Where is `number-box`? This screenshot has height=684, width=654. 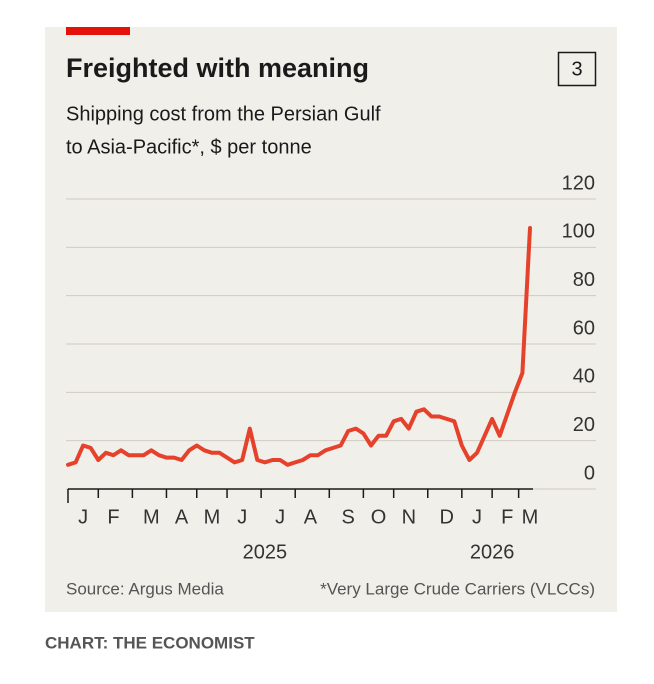
number-box is located at coordinates (577, 69).